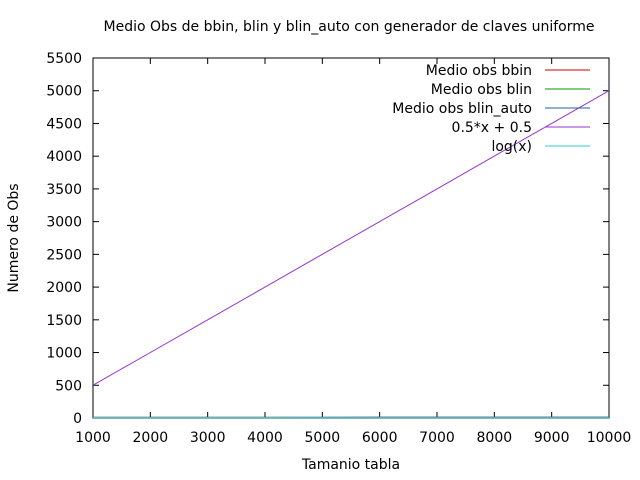 The image size is (640, 480). I want to click on x-tick-label: 10000, so click(609, 438).